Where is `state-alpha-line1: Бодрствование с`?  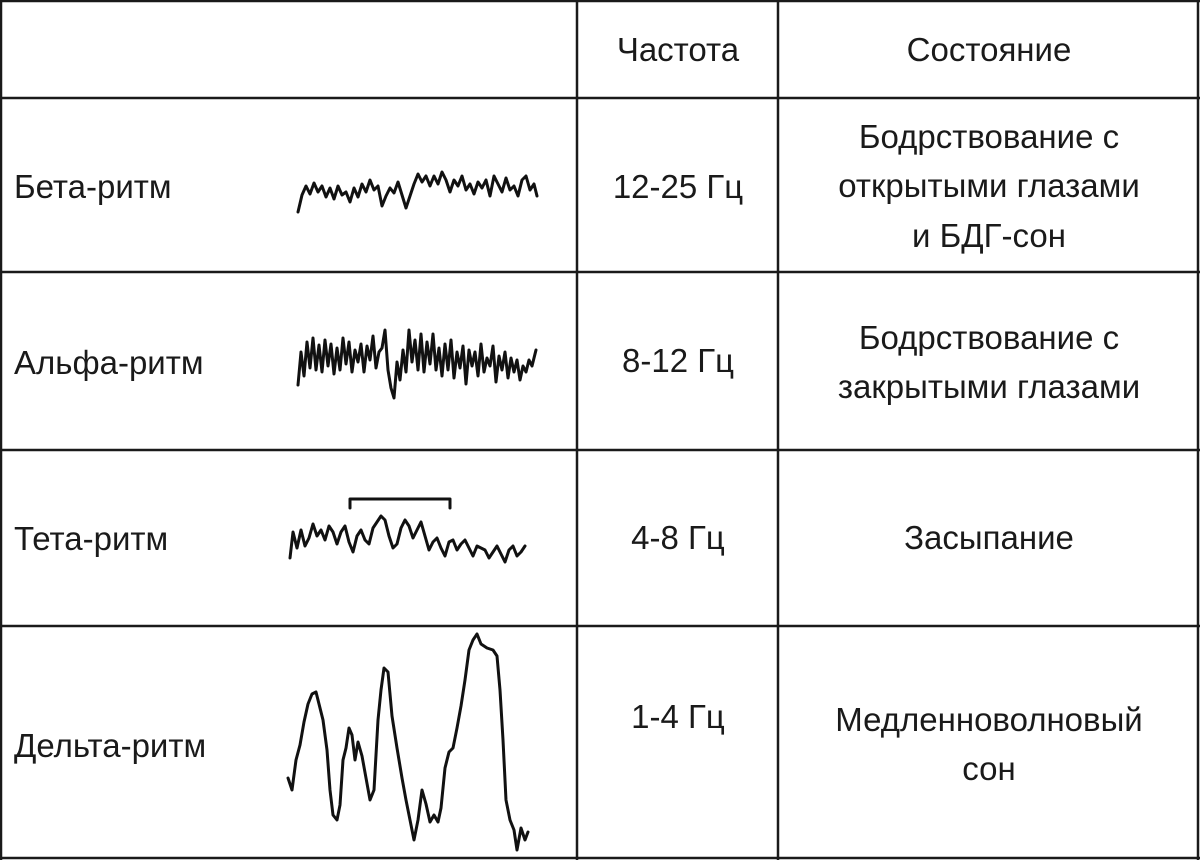
state-alpha-line1: Бодрствование с is located at coordinates (989, 337).